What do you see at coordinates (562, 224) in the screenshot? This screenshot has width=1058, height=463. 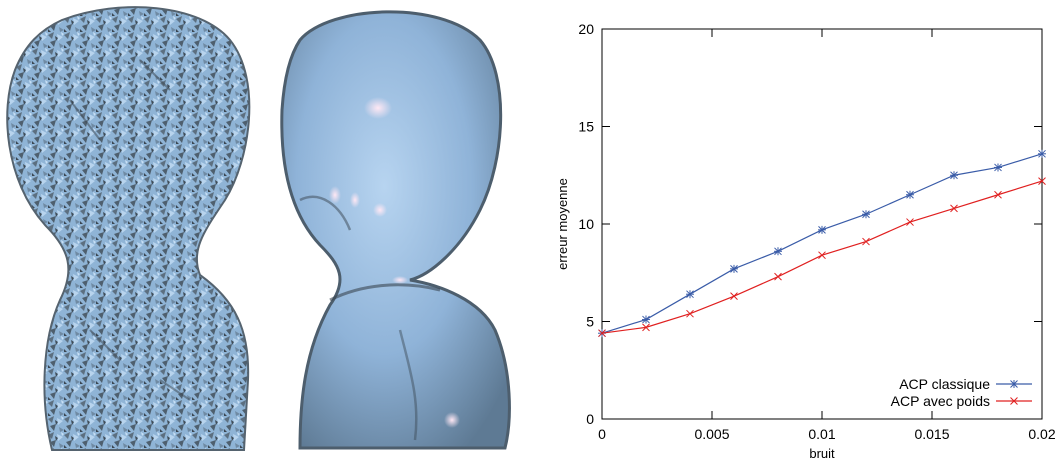 I see `y-axis-label: erreur moyenne` at bounding box center [562, 224].